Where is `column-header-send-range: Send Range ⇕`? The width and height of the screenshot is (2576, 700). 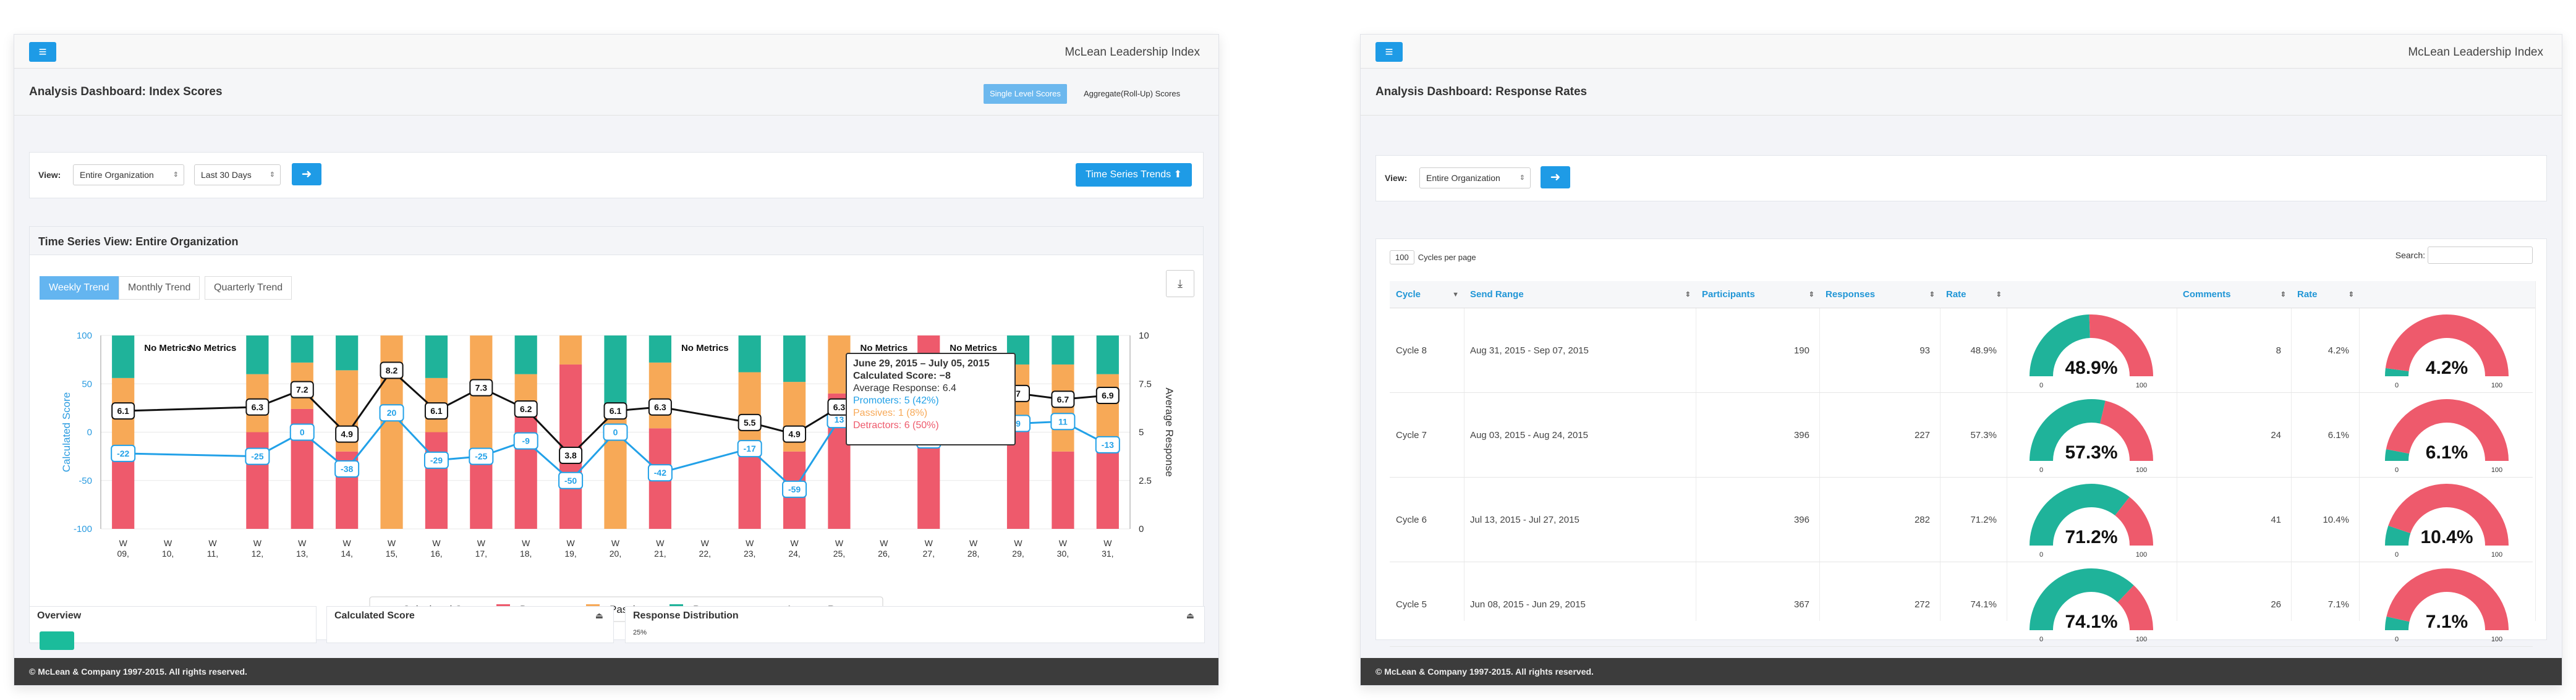
column-header-send-range: Send Range ⇕ is located at coordinates (1580, 294).